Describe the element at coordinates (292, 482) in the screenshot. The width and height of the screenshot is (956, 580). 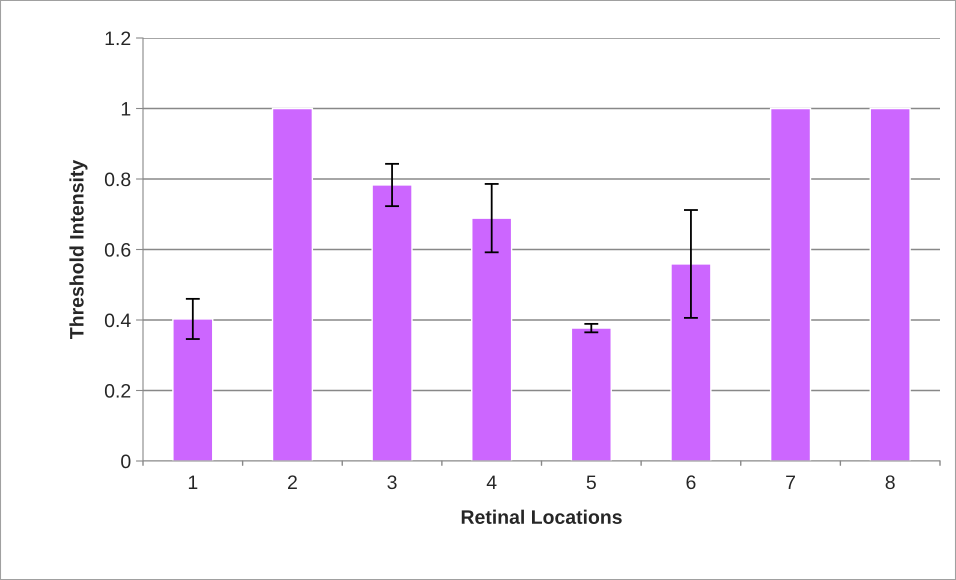
I see `x-tick-label: 2` at that location.